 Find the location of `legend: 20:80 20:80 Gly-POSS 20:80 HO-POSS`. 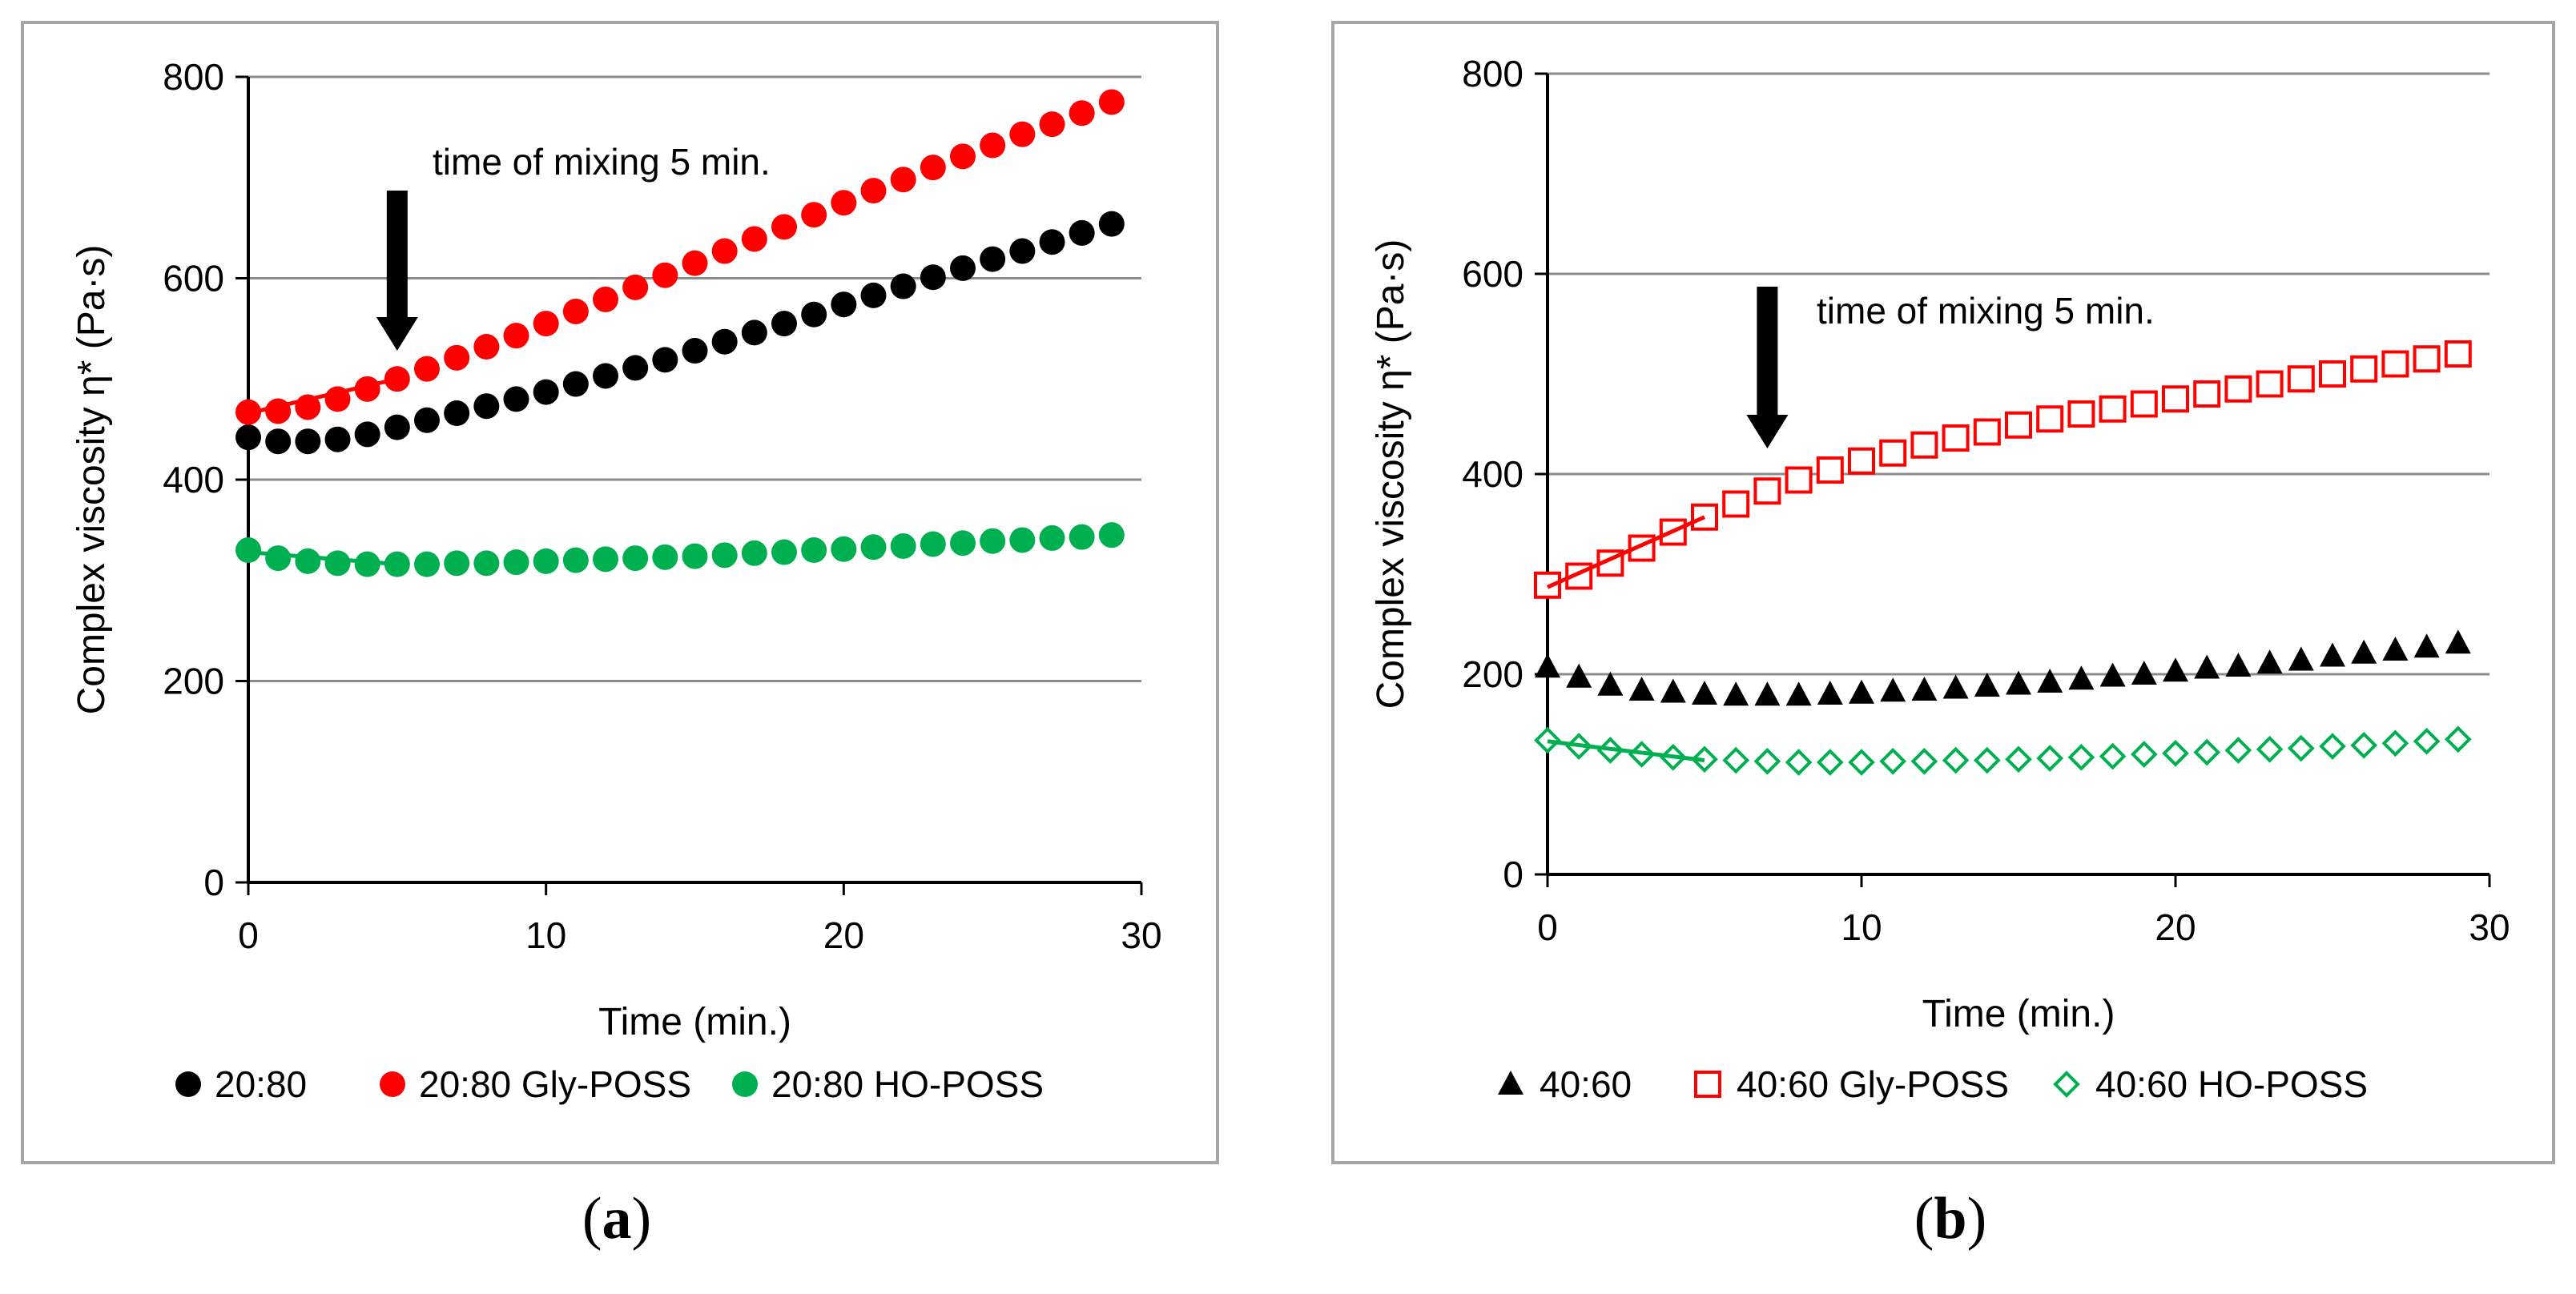

legend: 20:80 20:80 Gly-POSS 20:80 HO-POSS is located at coordinates (609, 1084).